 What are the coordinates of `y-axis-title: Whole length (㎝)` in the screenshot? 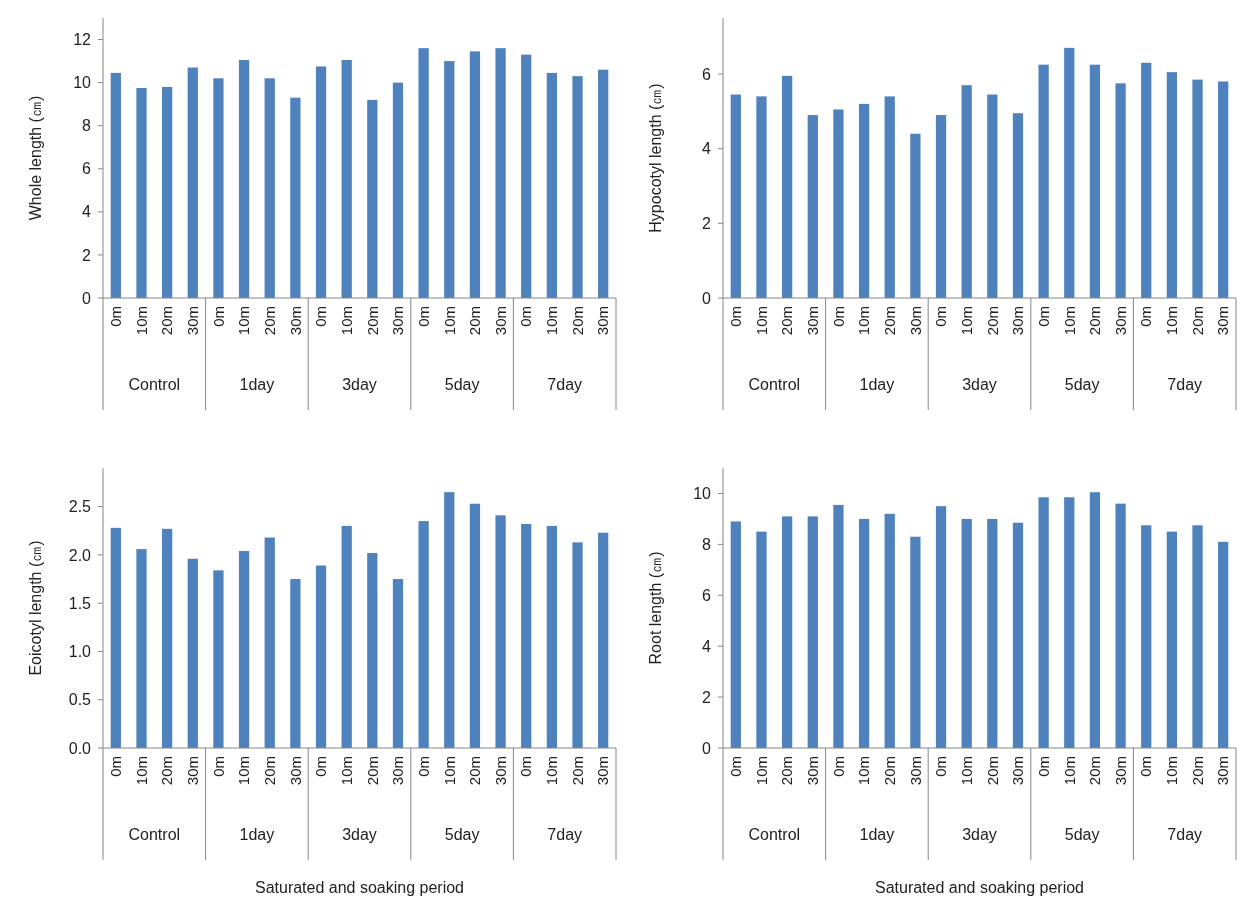 It's located at (35, 158).